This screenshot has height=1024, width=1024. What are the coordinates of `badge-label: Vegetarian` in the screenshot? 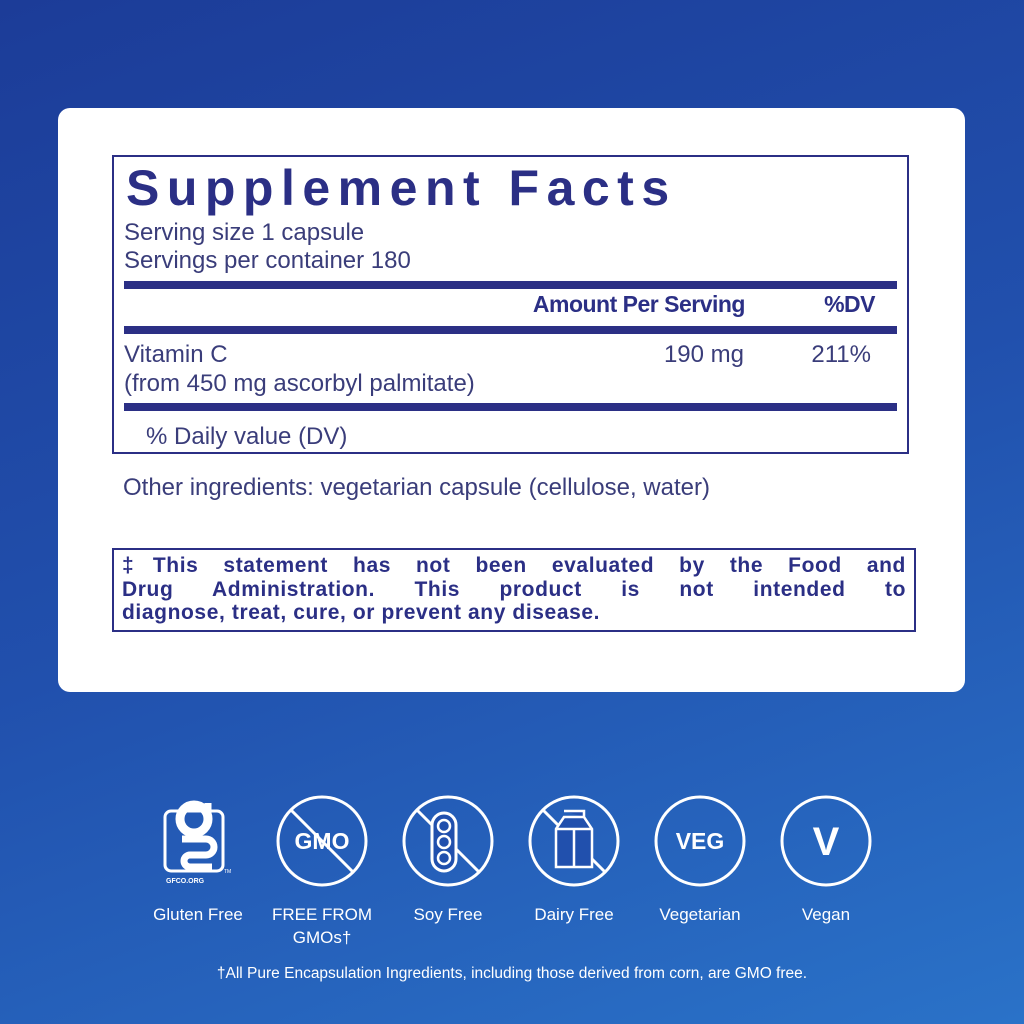 It's located at (700, 914).